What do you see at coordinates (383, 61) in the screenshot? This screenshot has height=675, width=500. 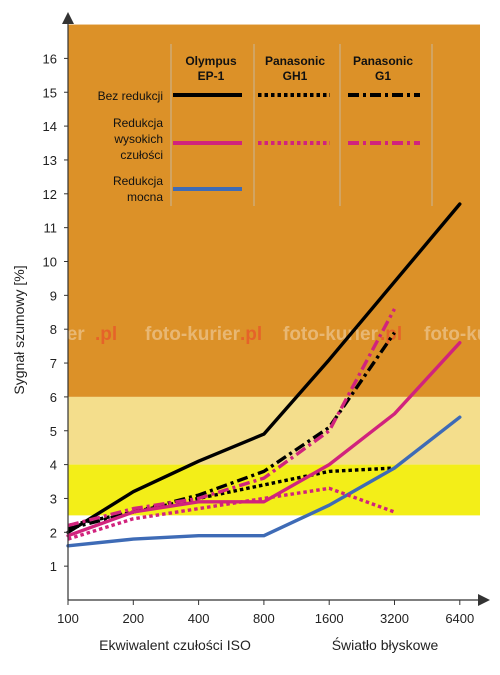 I see `legend-col-g1-line1: Panasonic` at bounding box center [383, 61].